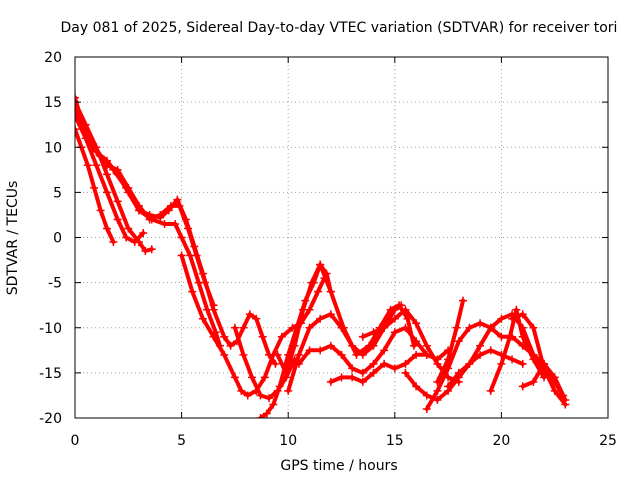  I want to click on x-axis-label: GPS time / hours, so click(338, 466).